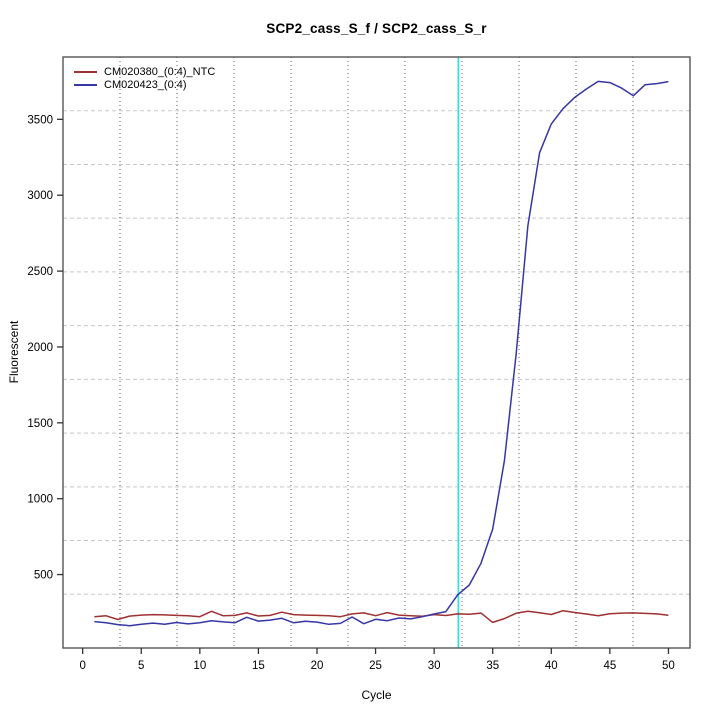 The height and width of the screenshot is (720, 720). Describe the element at coordinates (14, 352) in the screenshot. I see `y-axis-label: Fluorescent` at that location.